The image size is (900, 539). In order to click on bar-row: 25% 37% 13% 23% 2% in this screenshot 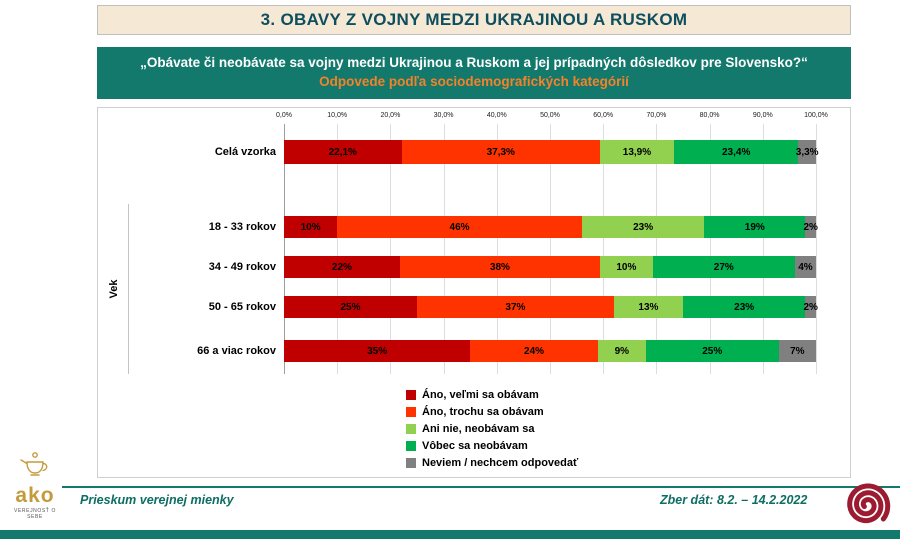, I will do `click(551, 307)`.